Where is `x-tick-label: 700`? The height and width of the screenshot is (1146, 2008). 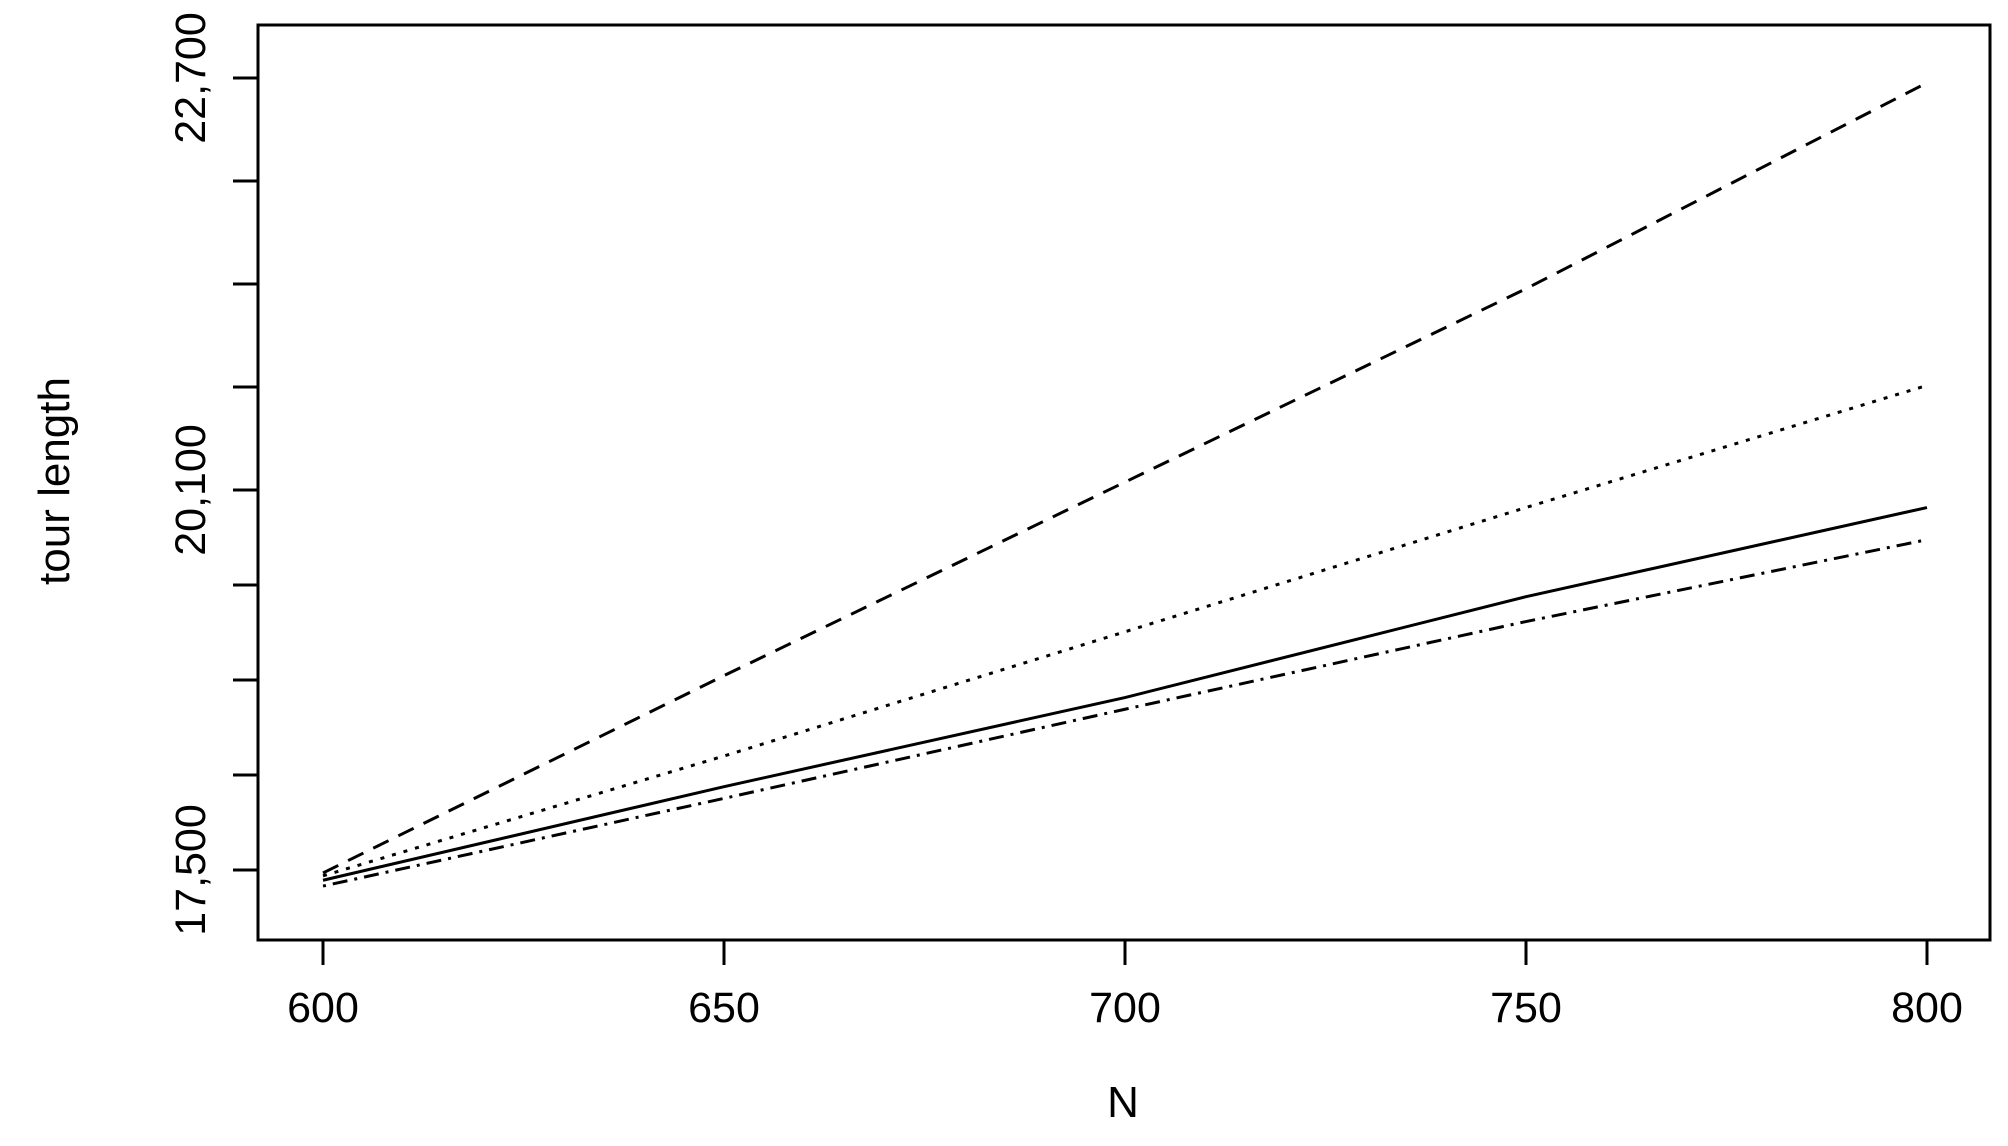 x-tick-label: 700 is located at coordinates (1125, 1008).